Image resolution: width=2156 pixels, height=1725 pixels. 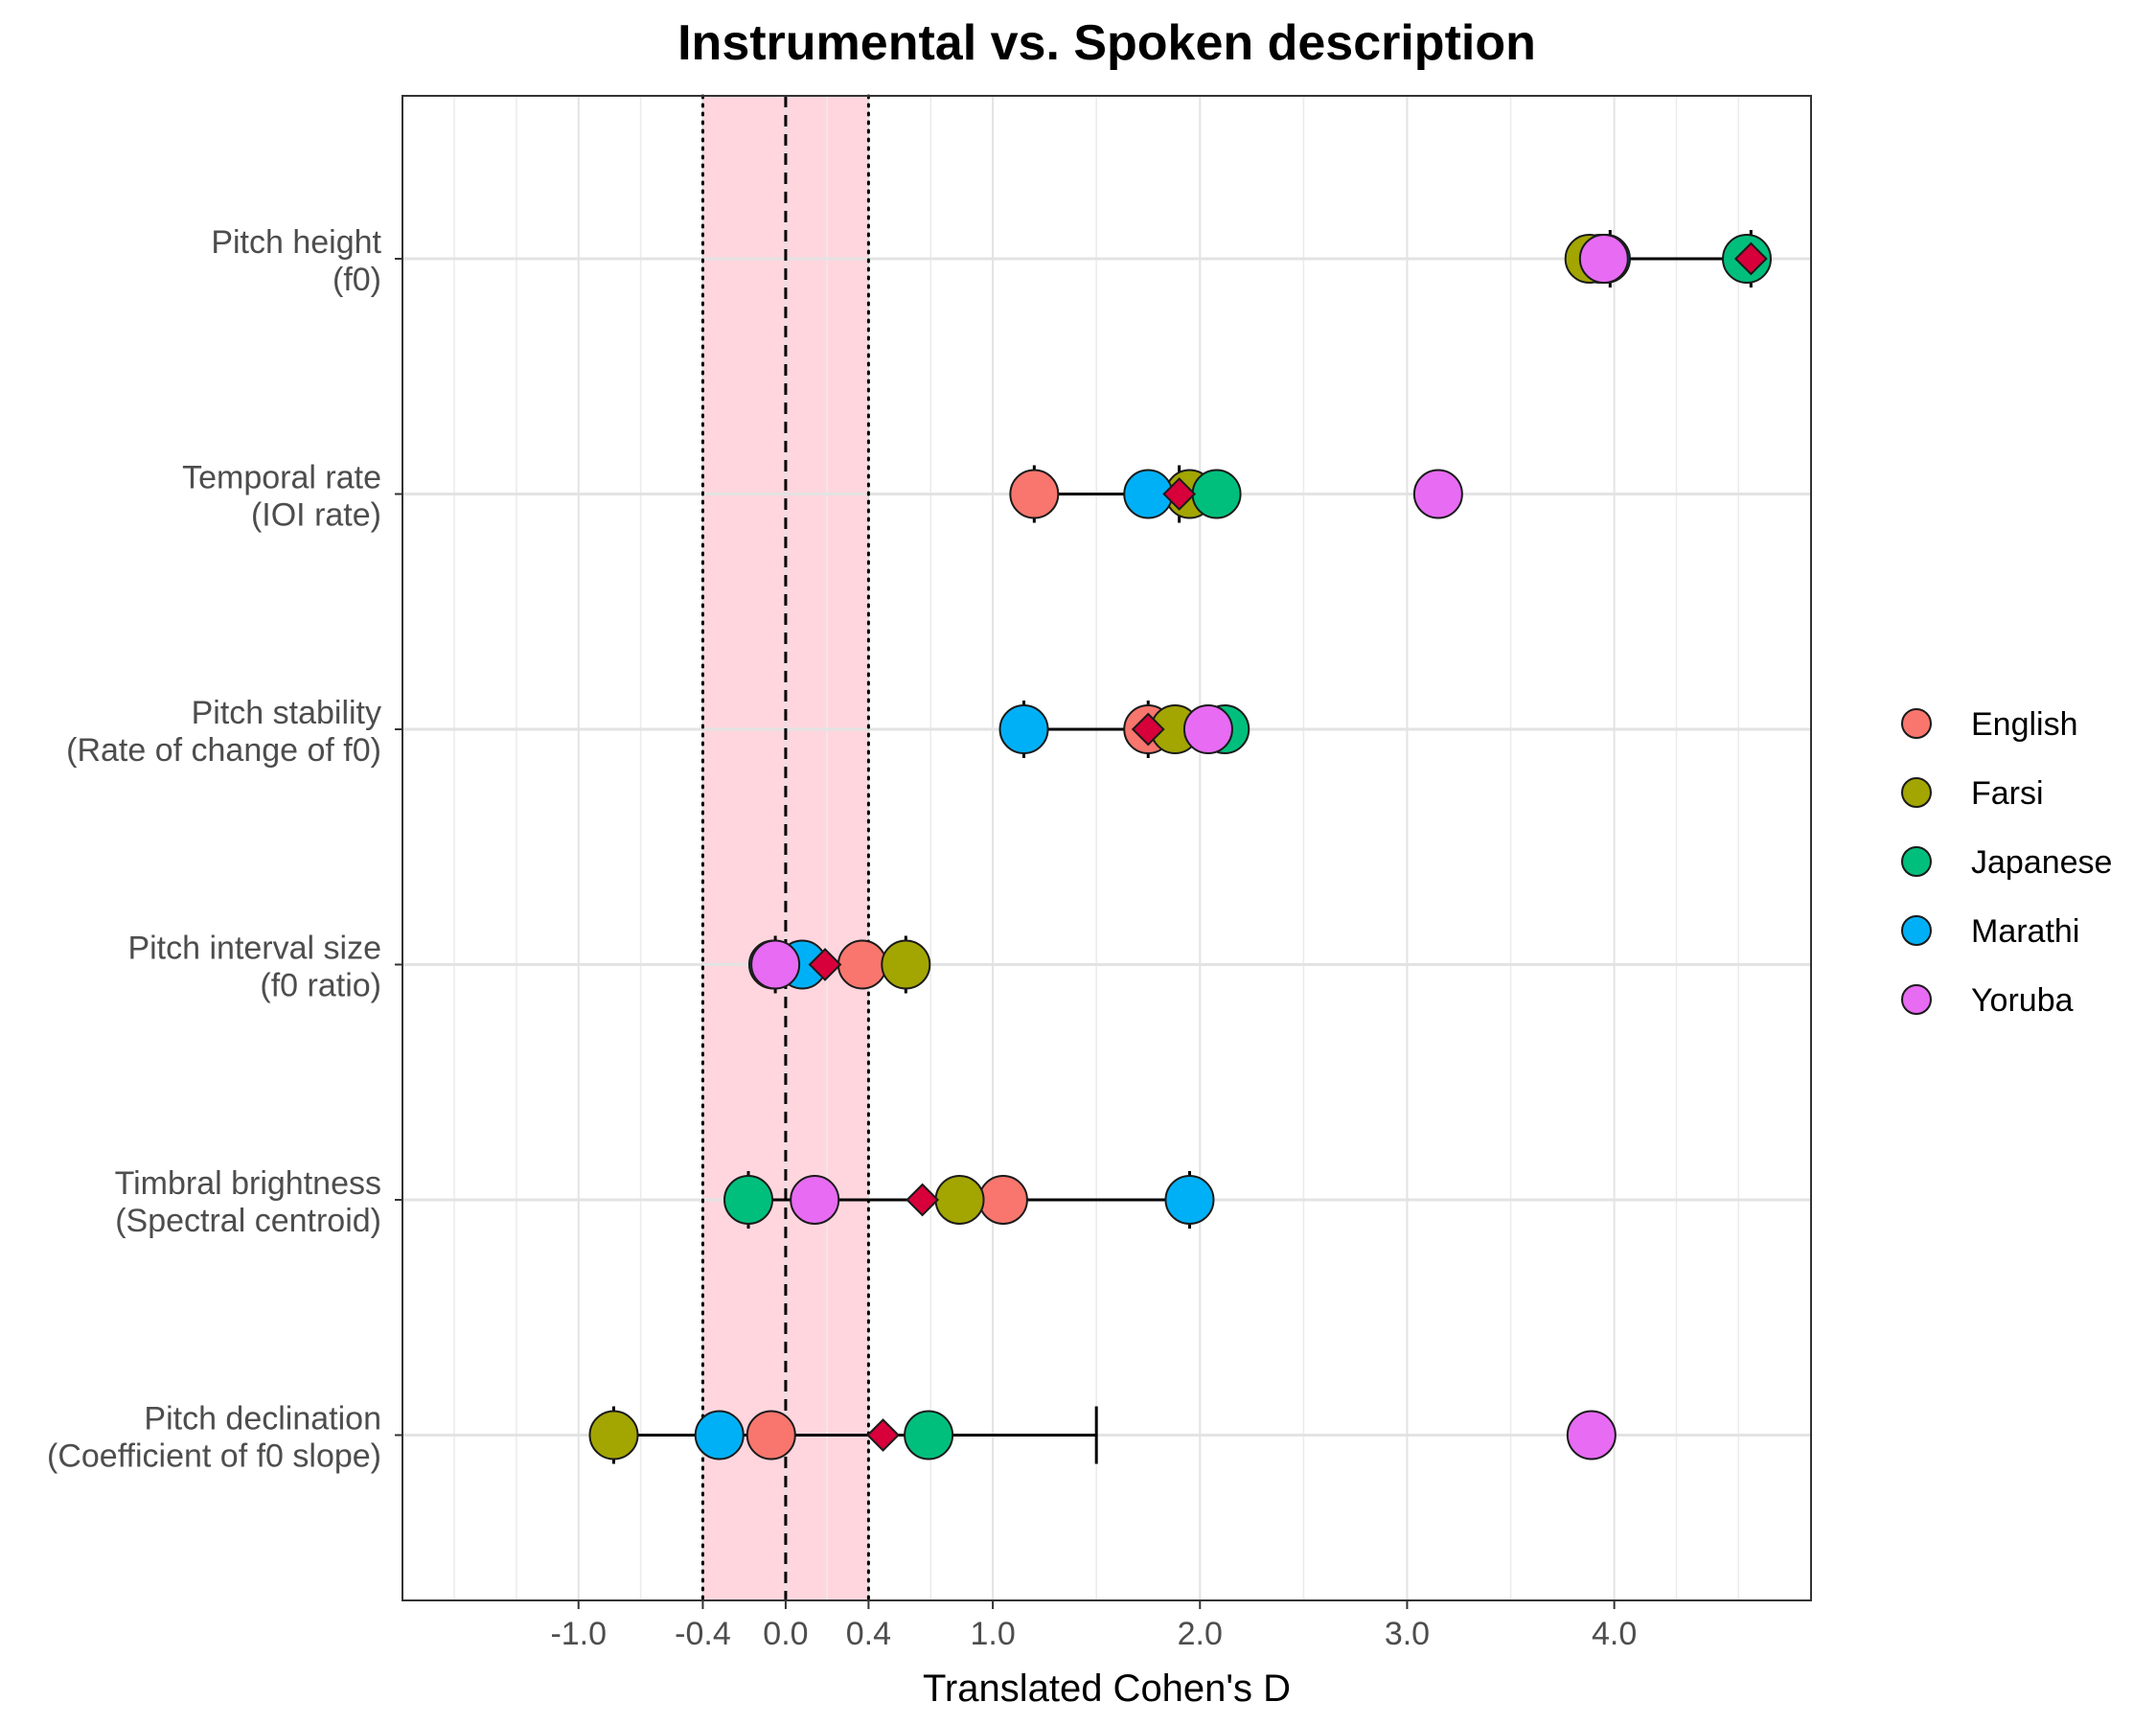 I want to click on y-tick-label-line2: (f0), so click(x=357, y=280).